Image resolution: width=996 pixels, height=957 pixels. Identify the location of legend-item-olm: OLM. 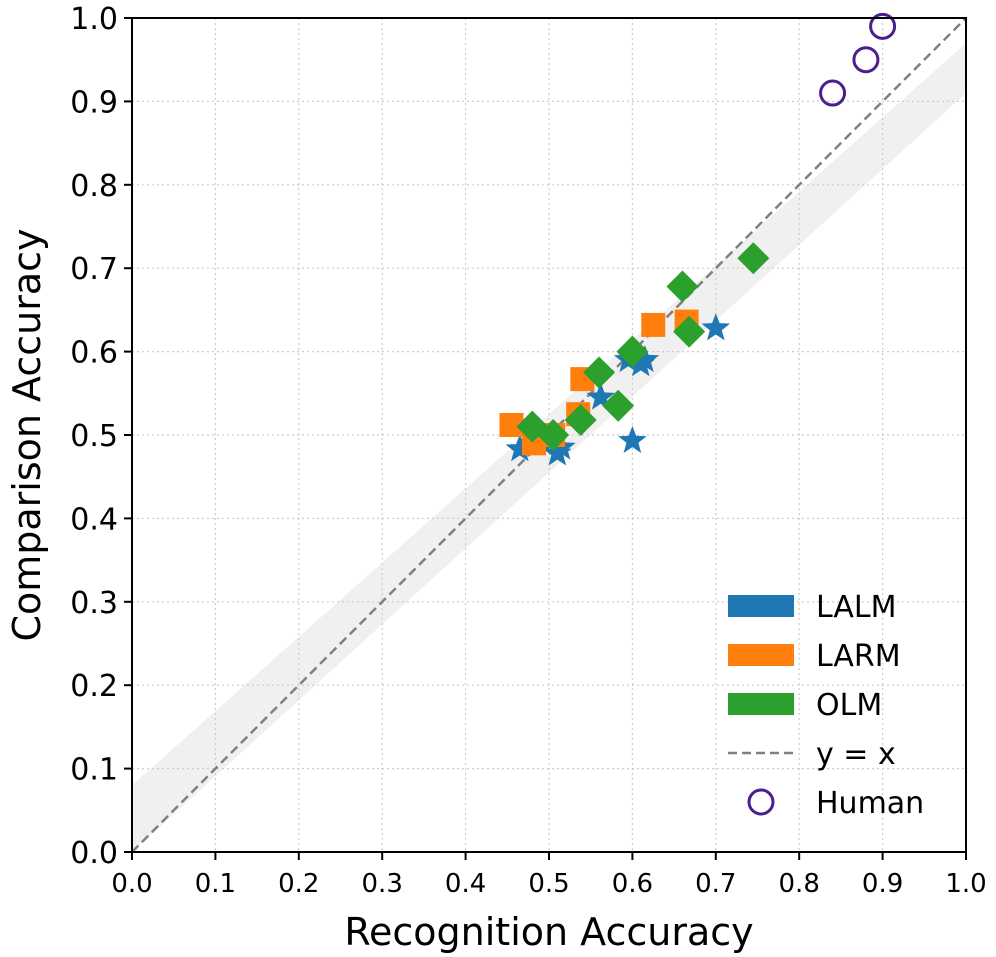
(805, 705).